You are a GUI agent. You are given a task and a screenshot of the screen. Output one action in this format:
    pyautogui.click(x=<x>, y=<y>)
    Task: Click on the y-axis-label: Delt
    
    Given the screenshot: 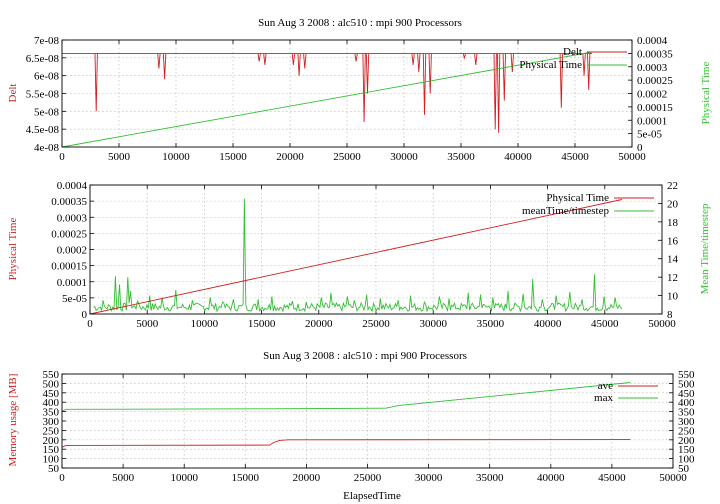 What is the action you would take?
    pyautogui.click(x=13, y=93)
    